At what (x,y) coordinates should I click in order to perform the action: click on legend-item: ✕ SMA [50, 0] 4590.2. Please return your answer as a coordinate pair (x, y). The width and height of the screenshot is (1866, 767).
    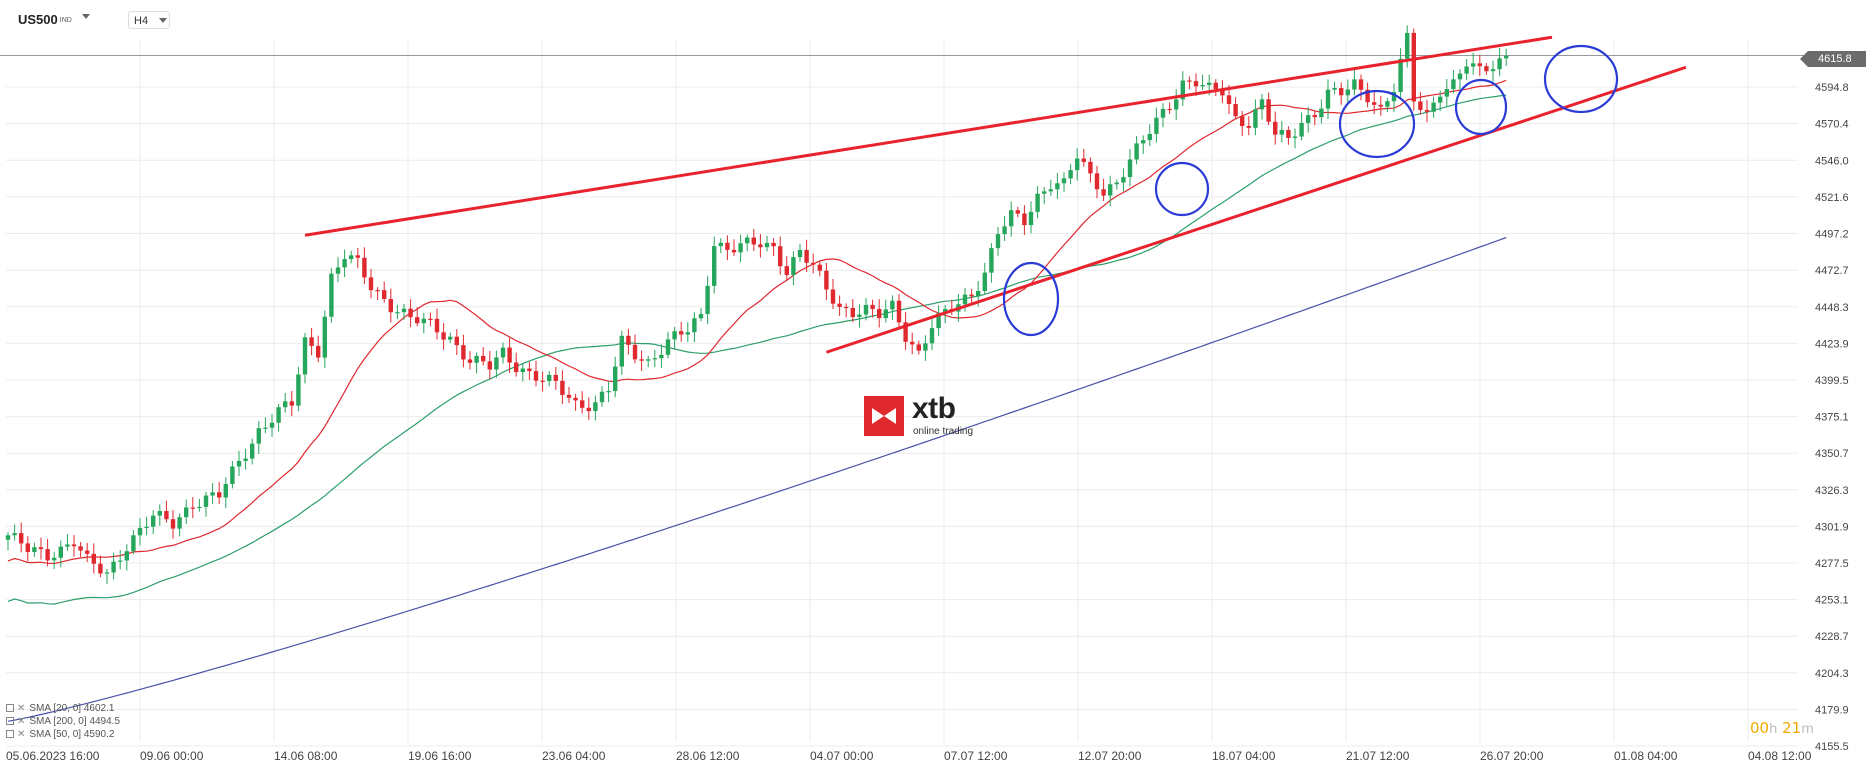
    Looking at the image, I should click on (60, 734).